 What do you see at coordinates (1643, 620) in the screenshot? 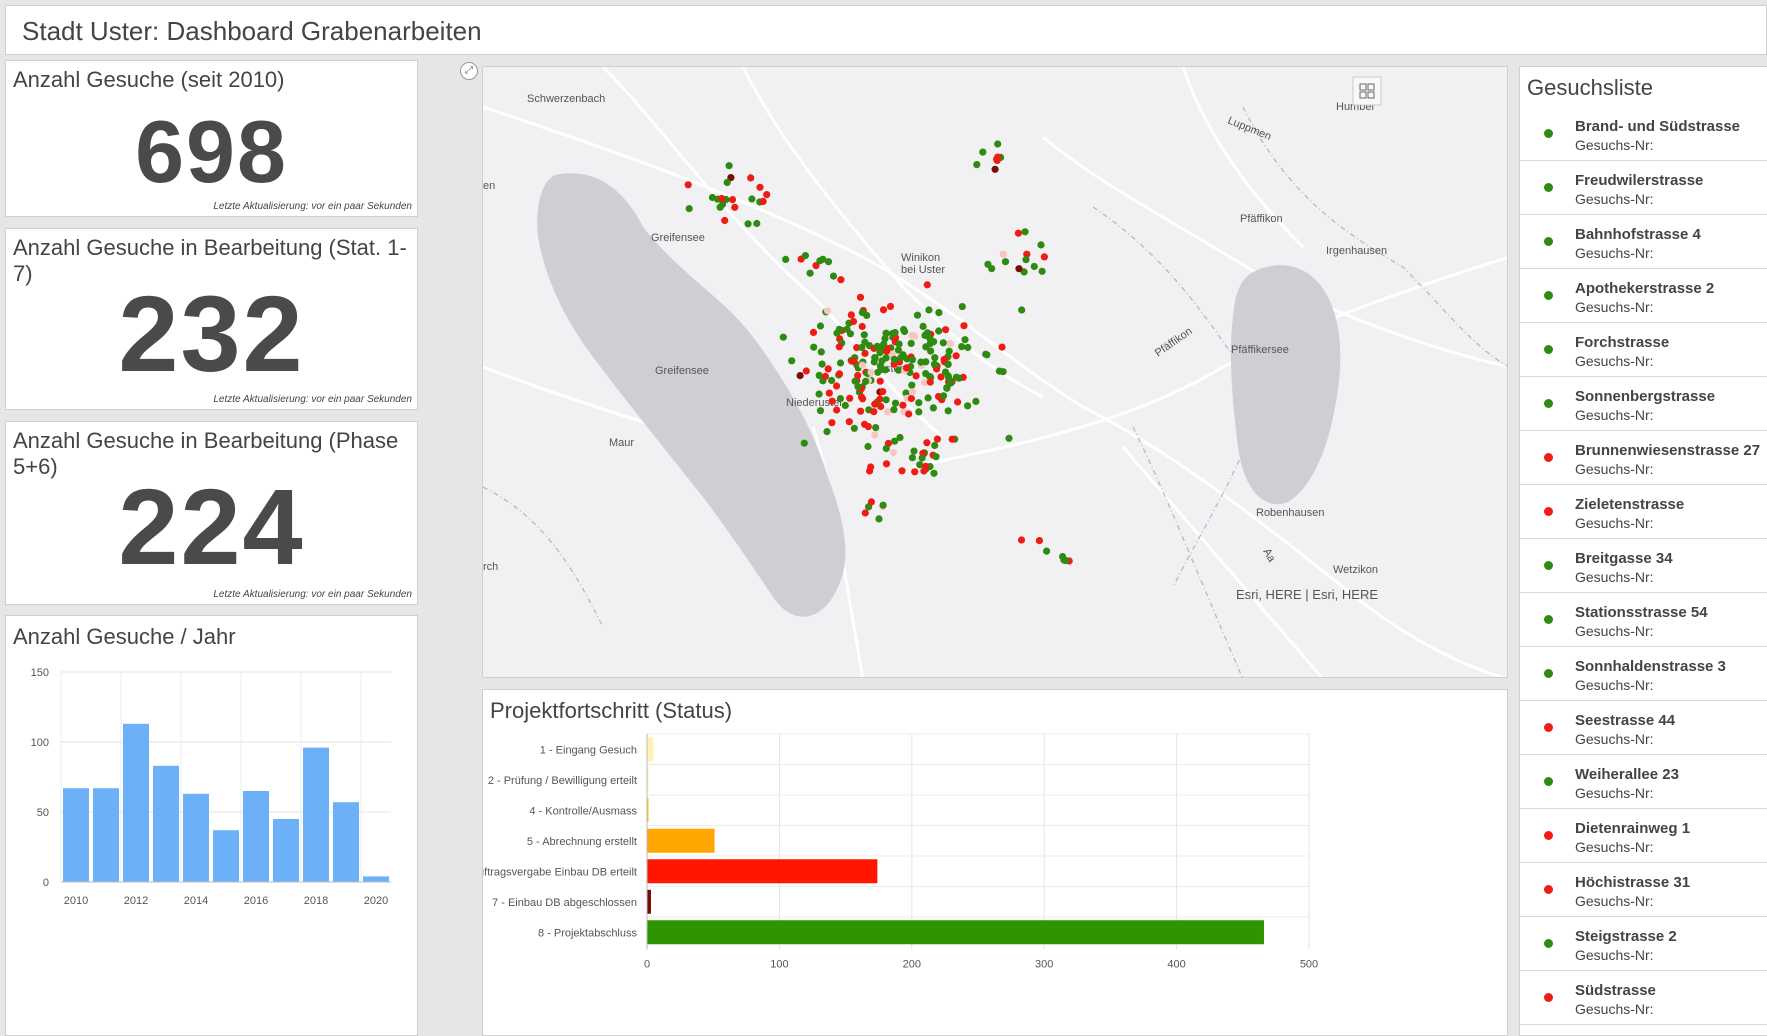
I see `list-item: Stationsstrasse 54 Gesuchs-Nr:` at bounding box center [1643, 620].